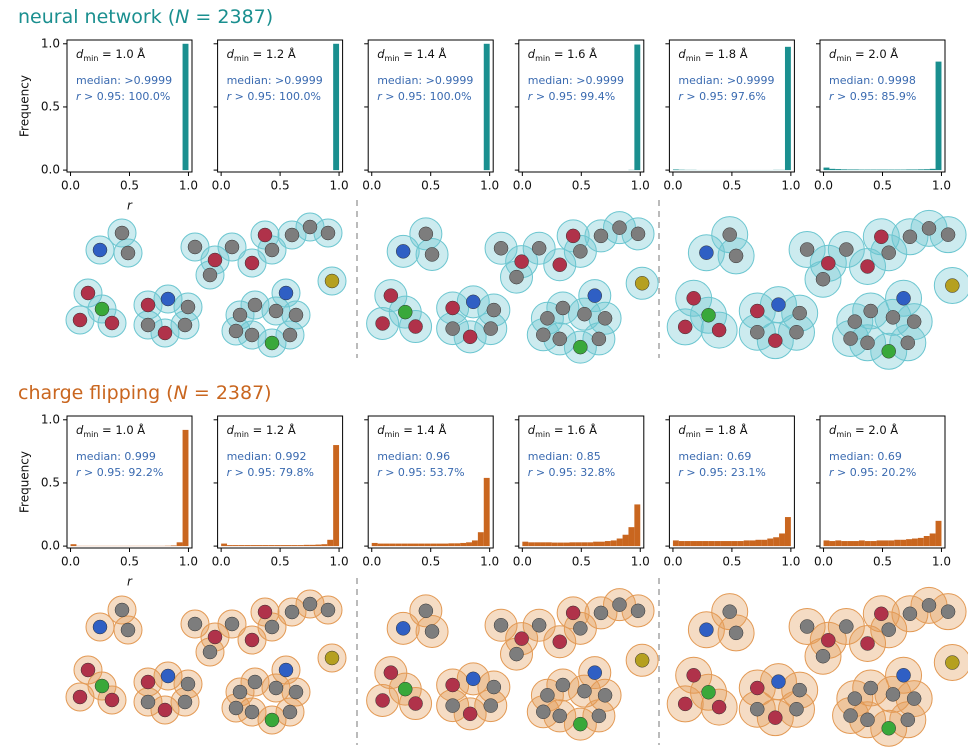 Image resolution: width=968 pixels, height=749 pixels. What do you see at coordinates (724, 53) in the screenshot?
I see `annotation-part: = 1.8 Å` at bounding box center [724, 53].